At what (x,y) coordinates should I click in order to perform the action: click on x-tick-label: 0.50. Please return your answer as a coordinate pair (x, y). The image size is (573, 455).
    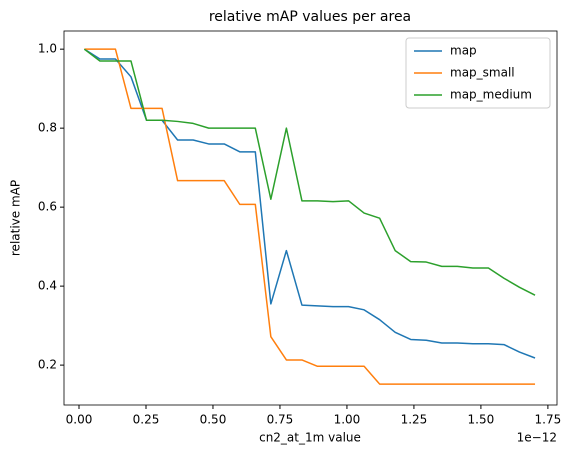
    Looking at the image, I should click on (213, 420).